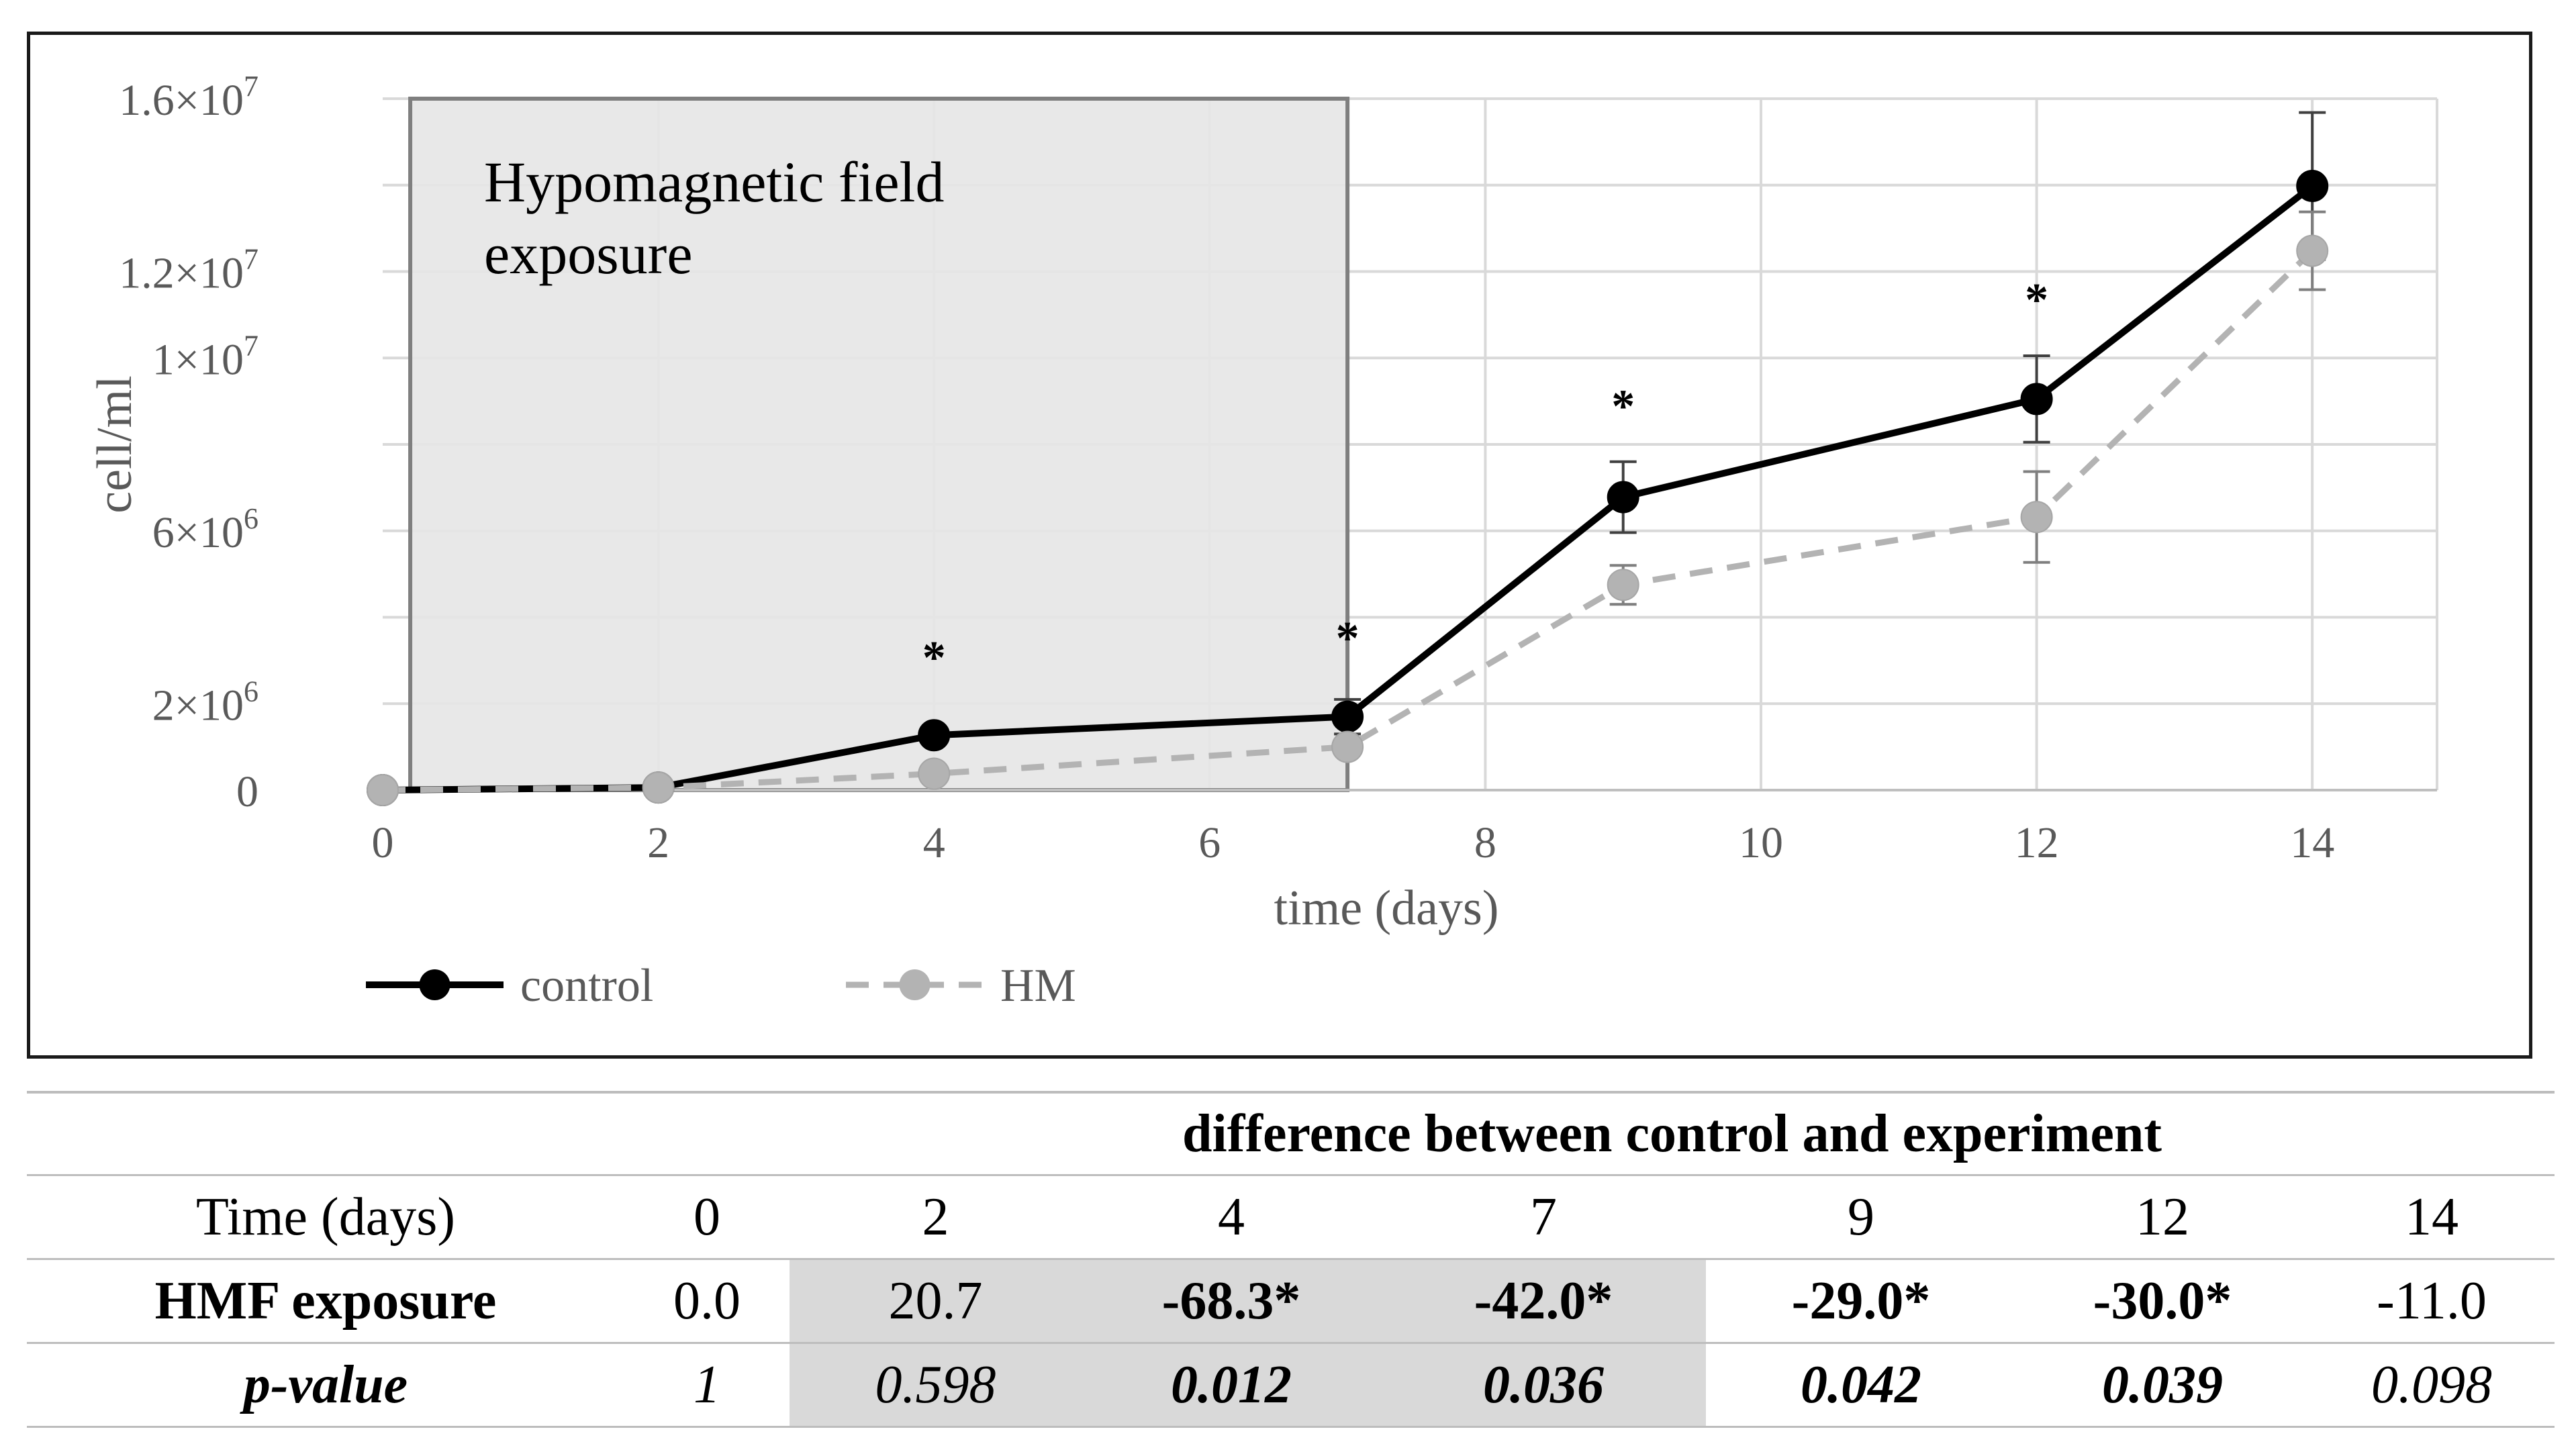  Describe the element at coordinates (2312, 842) in the screenshot. I see `x-tick-label: 14` at that location.